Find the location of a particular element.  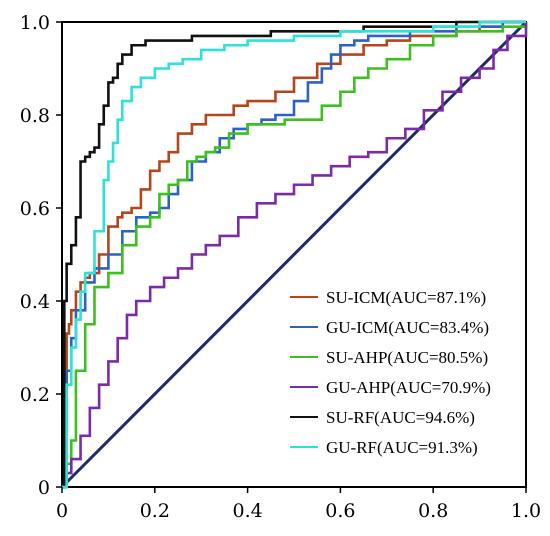

legend-label: GU-ICM(AUC=83.4%) is located at coordinates (407, 327).